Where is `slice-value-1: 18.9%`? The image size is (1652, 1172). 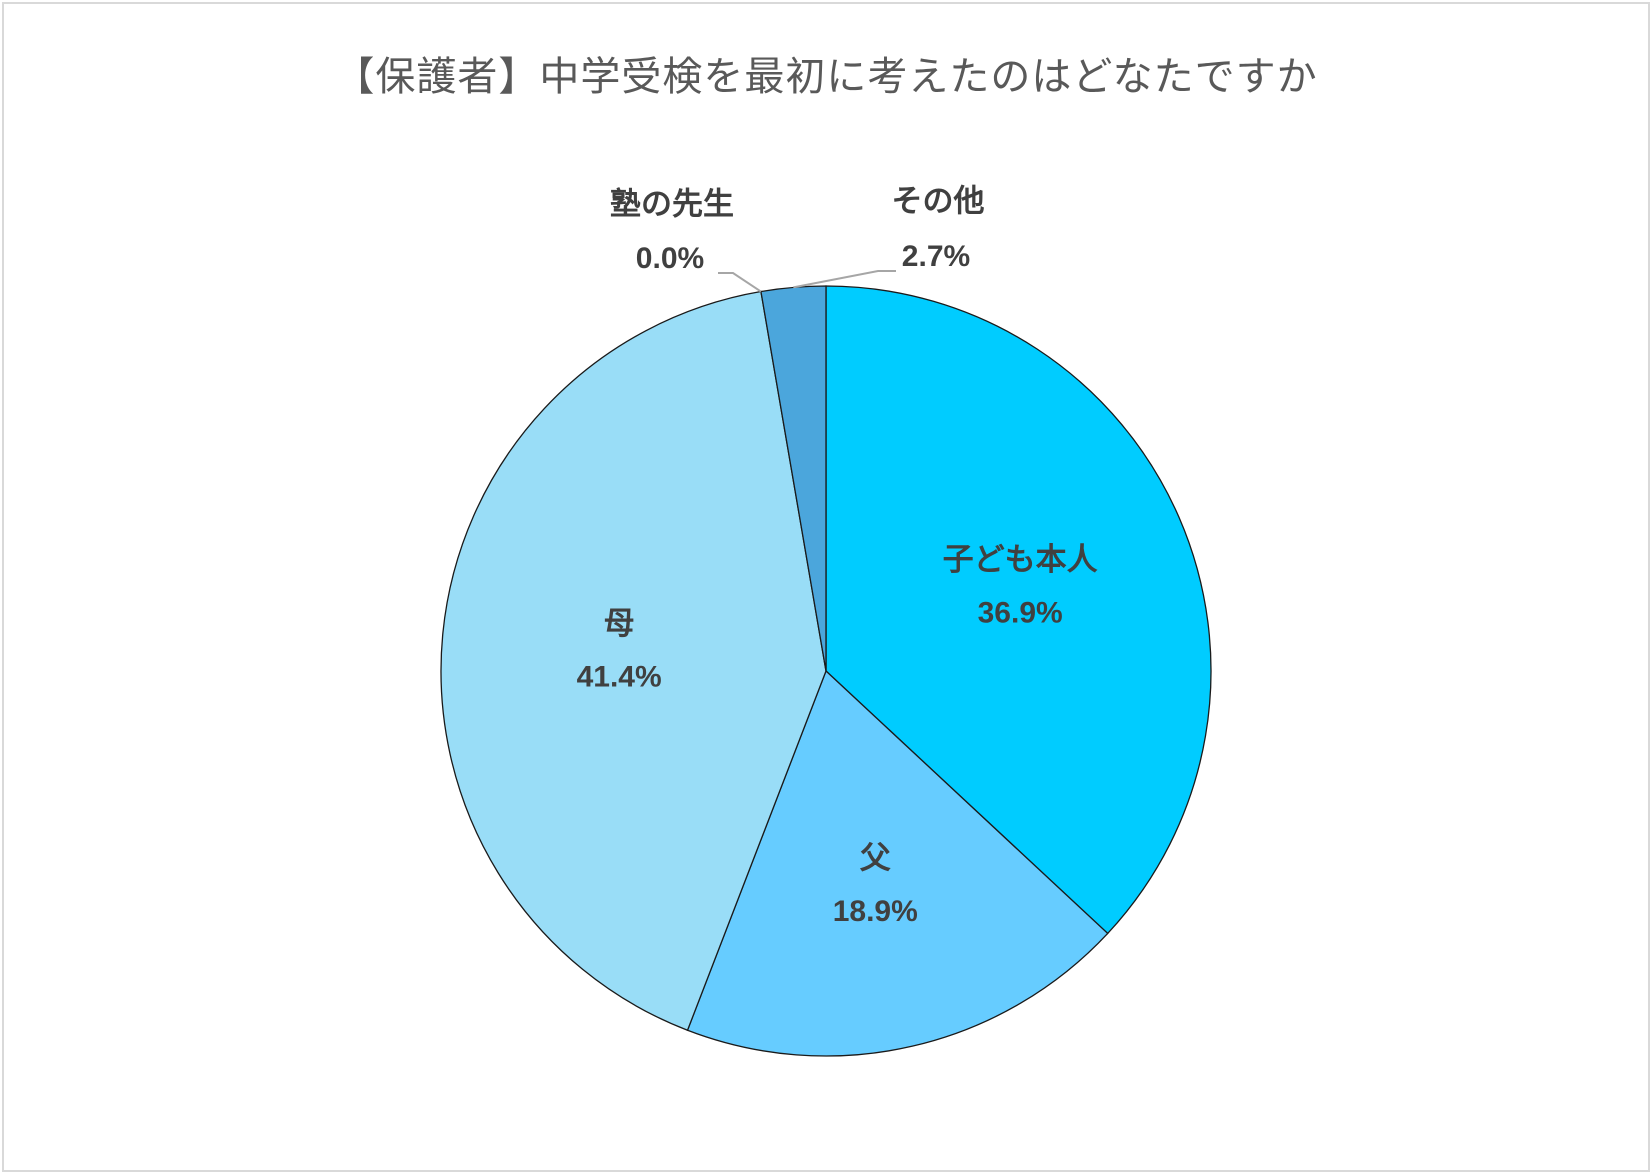
slice-value-1: 18.9% is located at coordinates (875, 911).